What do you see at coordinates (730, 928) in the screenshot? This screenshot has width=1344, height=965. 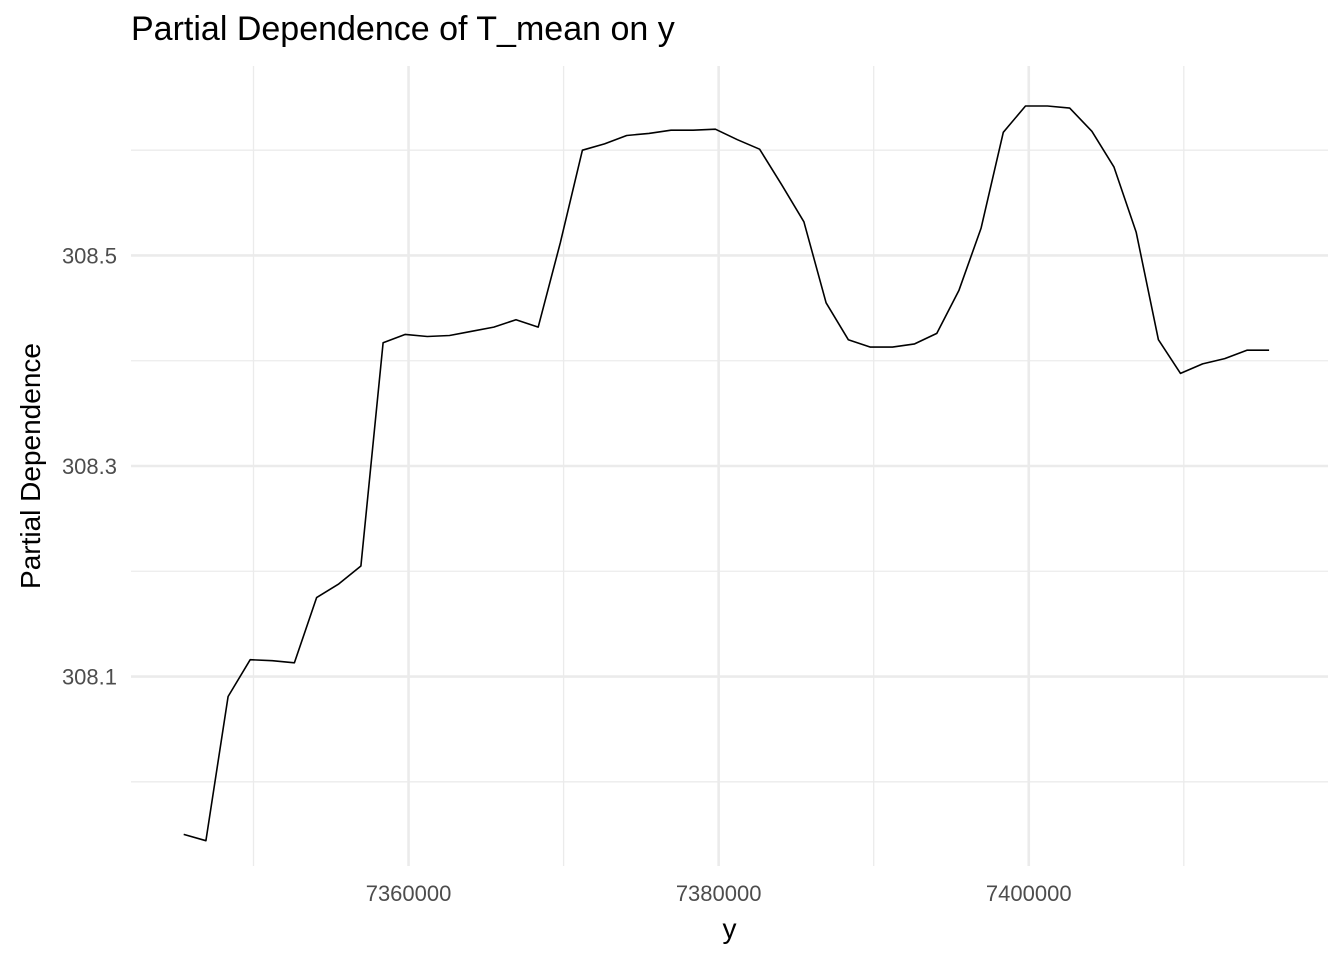 I see `x-axis-title: y` at bounding box center [730, 928].